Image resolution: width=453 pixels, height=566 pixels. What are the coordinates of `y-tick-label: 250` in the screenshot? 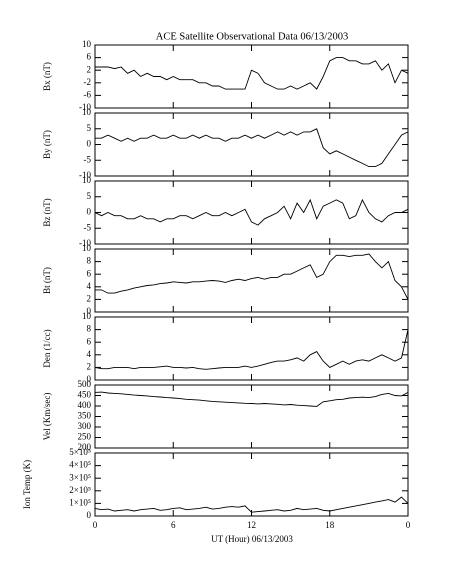 It's located at (85, 437).